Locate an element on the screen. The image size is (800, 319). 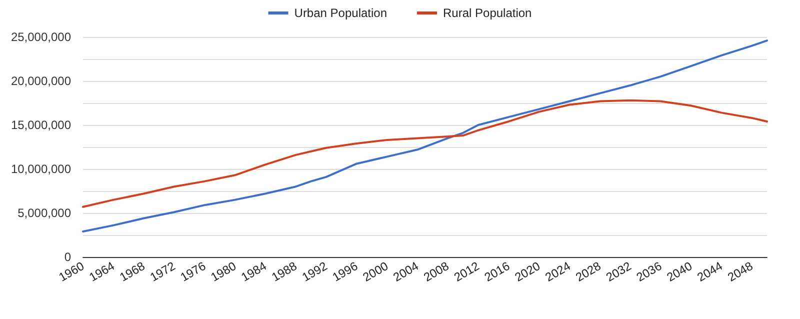
x-tick-label: 2004 is located at coordinates (406, 271).